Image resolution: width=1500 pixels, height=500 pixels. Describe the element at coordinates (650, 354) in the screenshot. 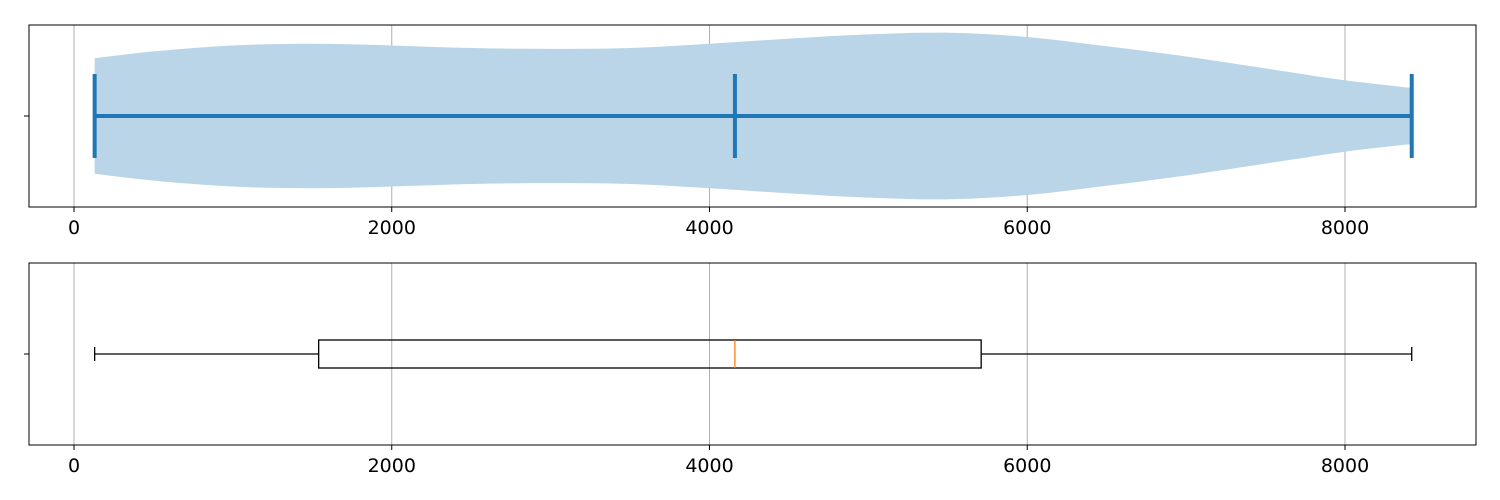

I see `box-iqr` at that location.